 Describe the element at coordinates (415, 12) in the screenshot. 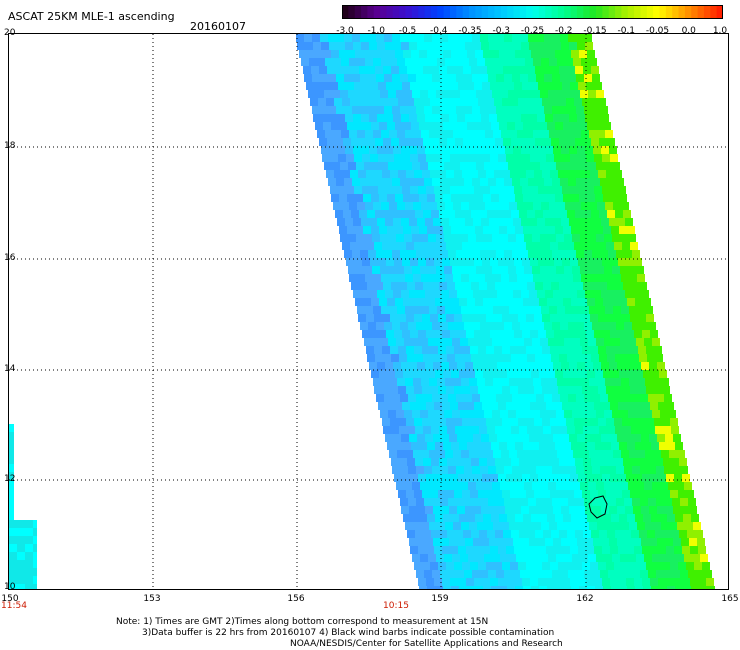

I see `colorbar-segment` at that location.